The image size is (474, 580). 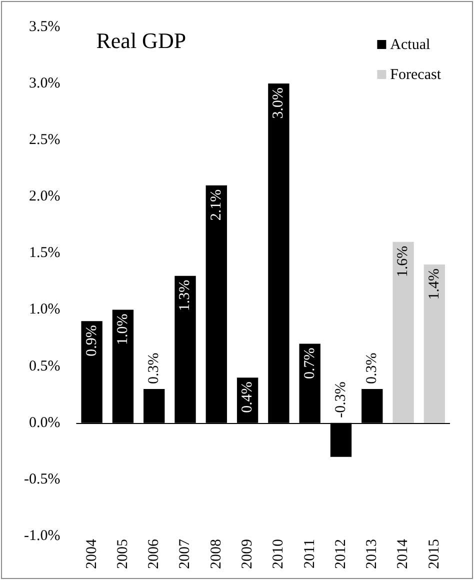 What do you see at coordinates (185, 296) in the screenshot?
I see `data-label: 1.3%` at bounding box center [185, 296].